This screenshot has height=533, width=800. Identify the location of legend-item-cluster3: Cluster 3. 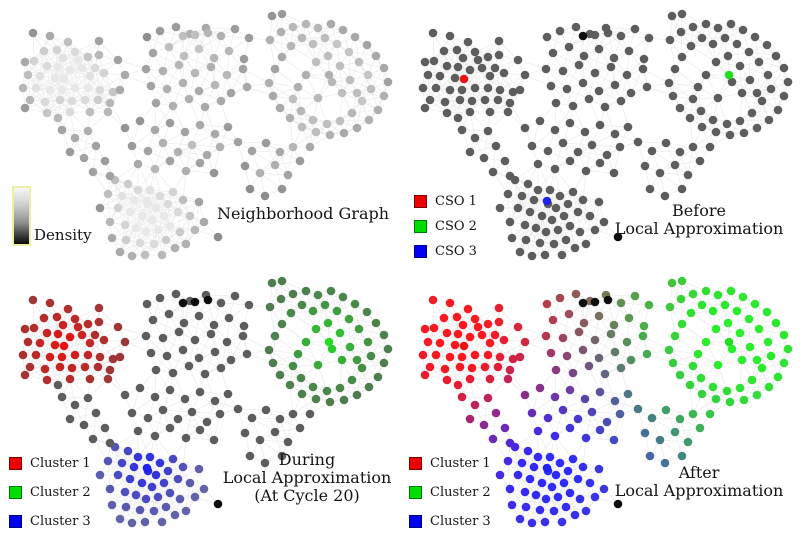
(450, 521).